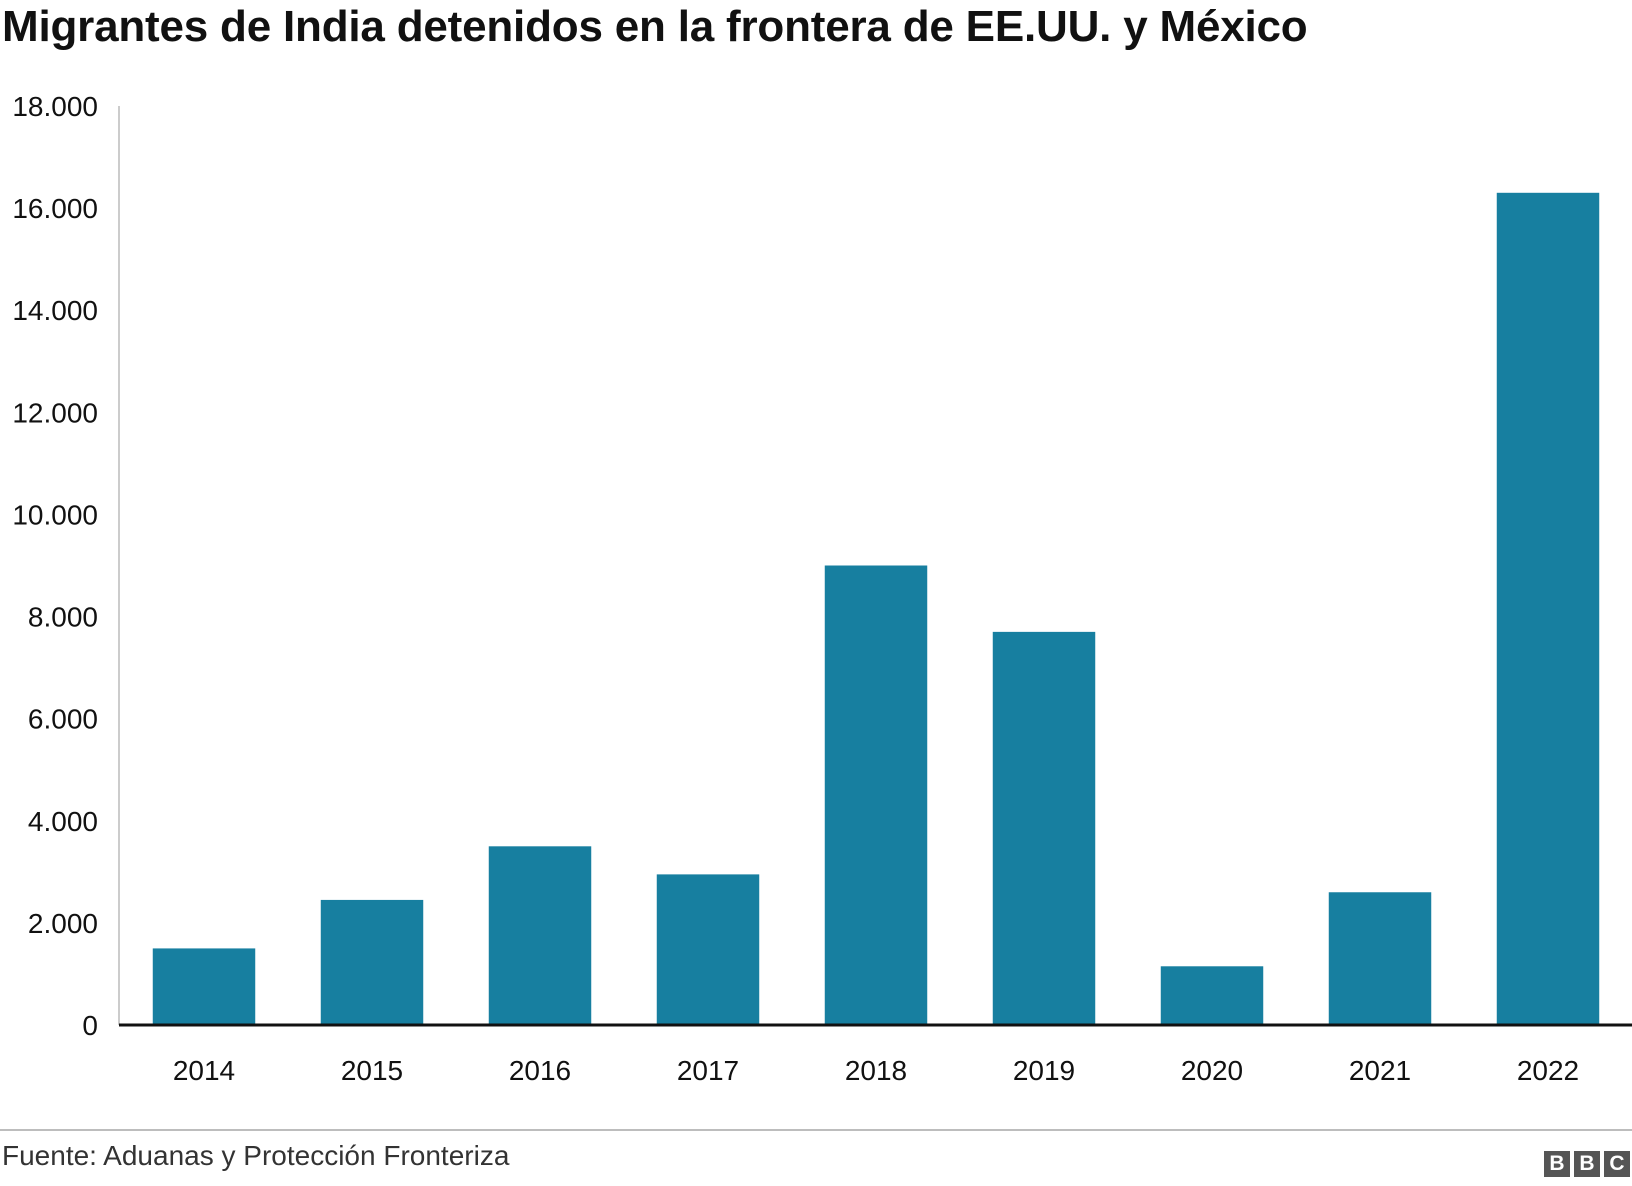  I want to click on source-note: Fuente: Aduanas y Protección Fronteriza, so click(256, 1155).